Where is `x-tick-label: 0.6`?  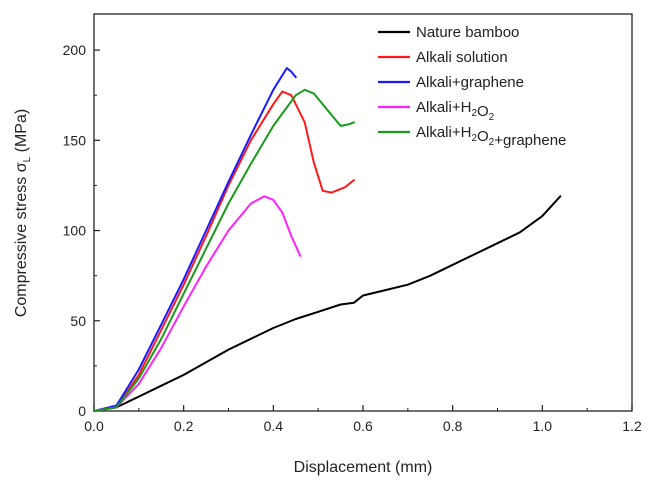
x-tick-label: 0.6 is located at coordinates (363, 426).